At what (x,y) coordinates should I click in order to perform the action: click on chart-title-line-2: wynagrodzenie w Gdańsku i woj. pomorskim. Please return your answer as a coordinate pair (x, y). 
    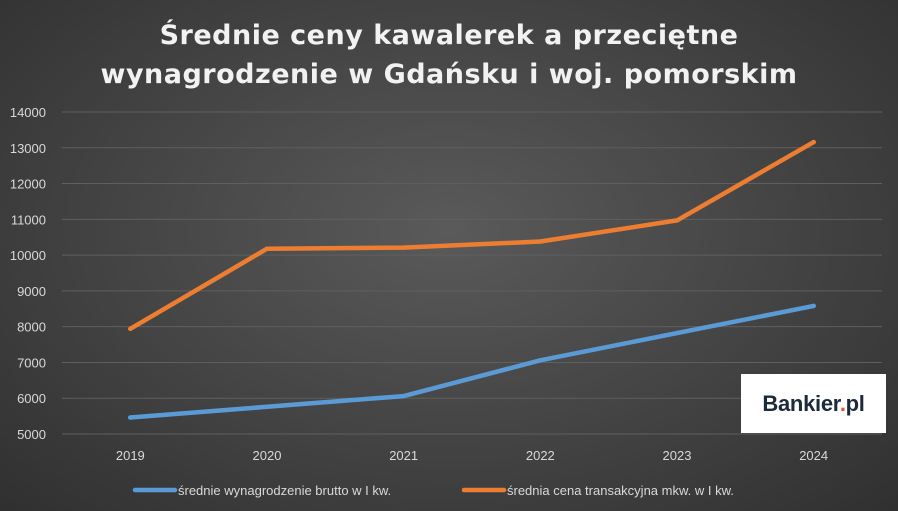
    Looking at the image, I should click on (449, 74).